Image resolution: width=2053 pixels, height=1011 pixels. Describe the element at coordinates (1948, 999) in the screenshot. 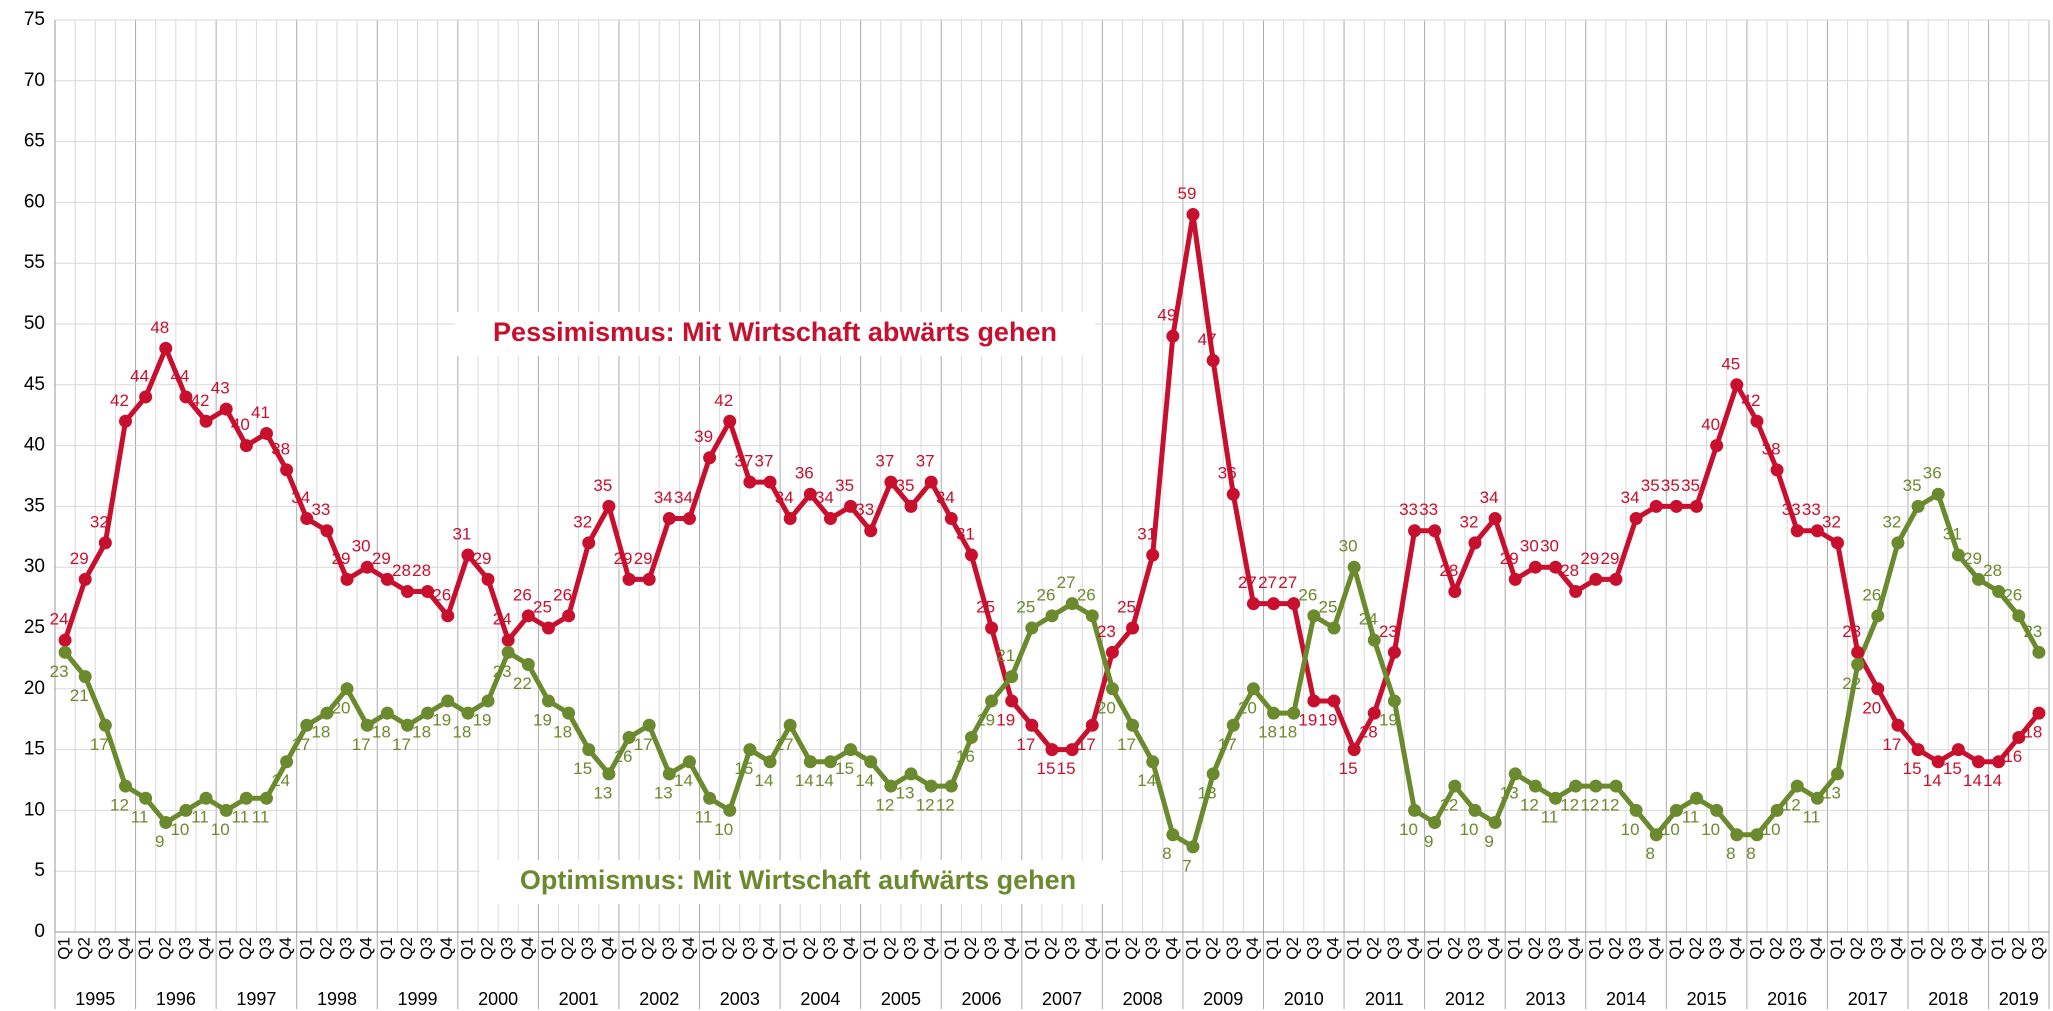

I see `year-label: 2018` at that location.